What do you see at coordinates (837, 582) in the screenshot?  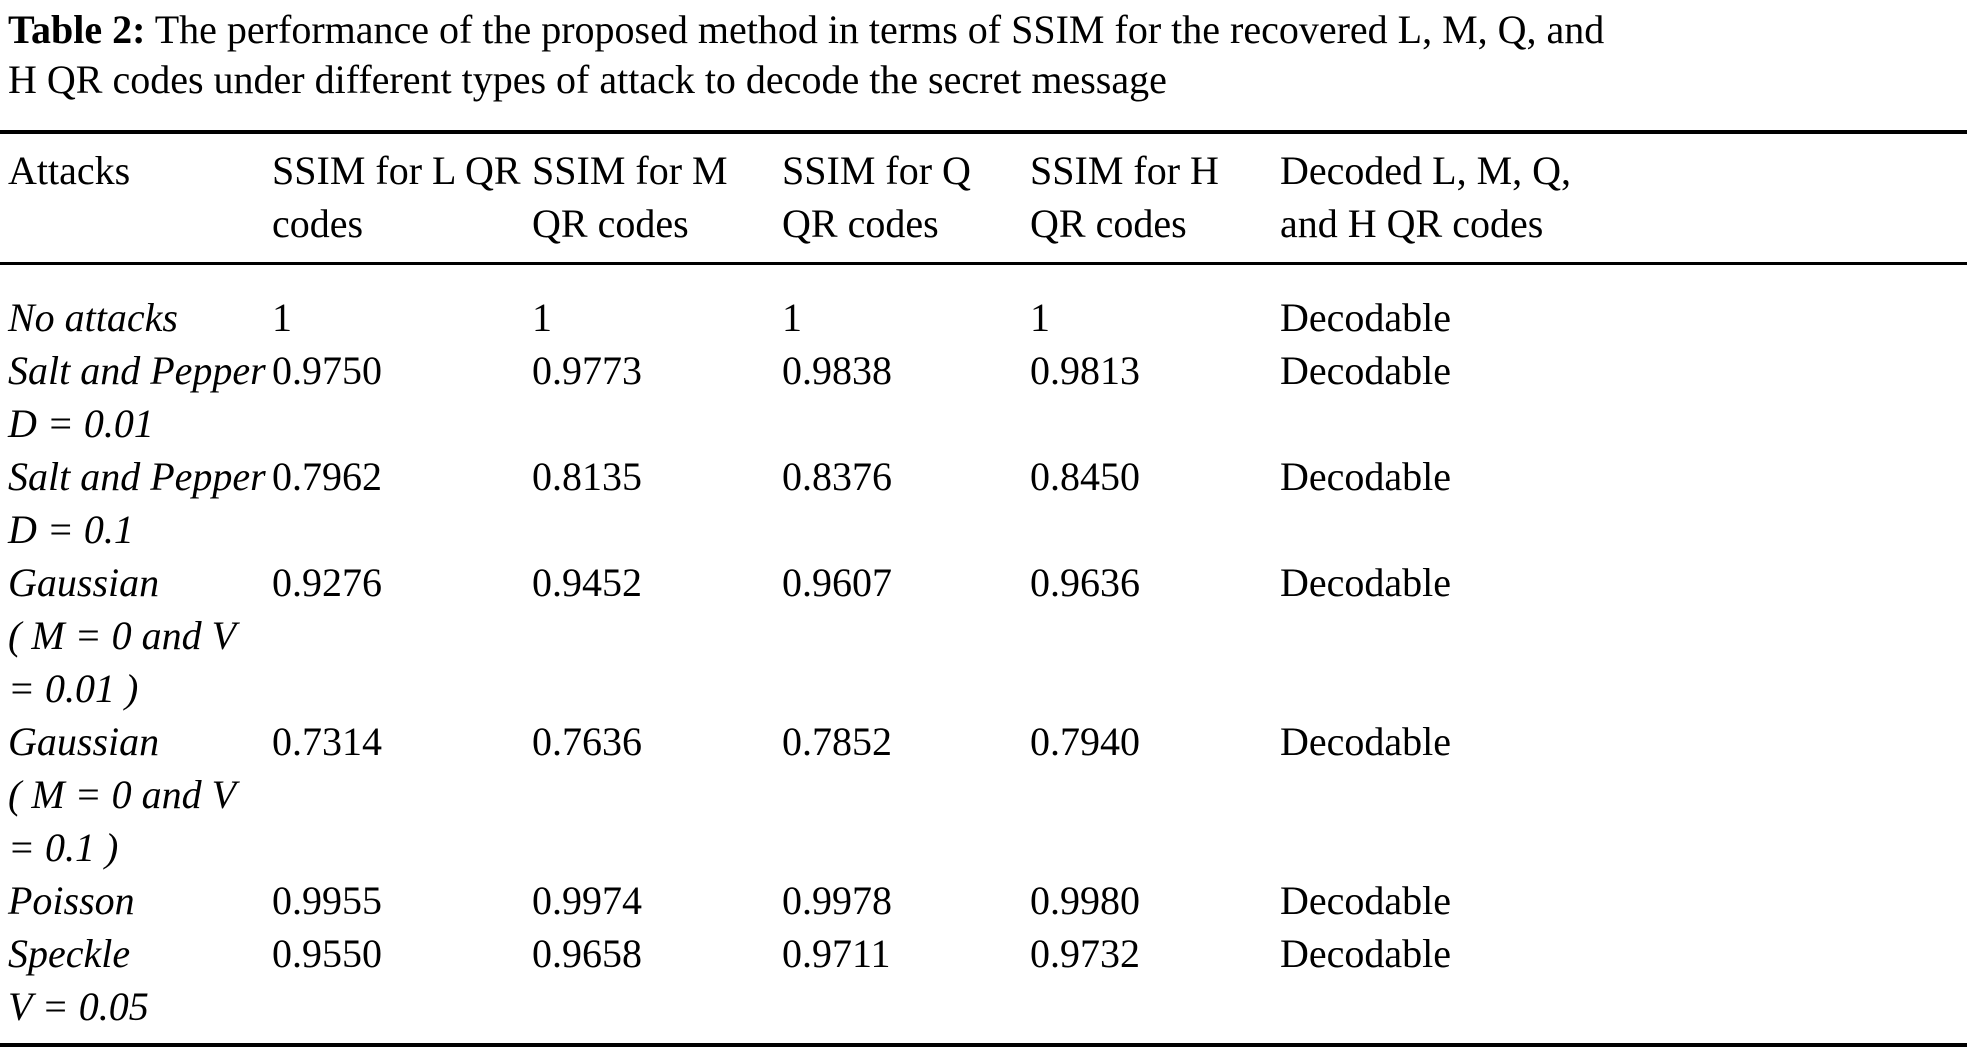 I see `ssim-q-cell: 0.9607` at bounding box center [837, 582].